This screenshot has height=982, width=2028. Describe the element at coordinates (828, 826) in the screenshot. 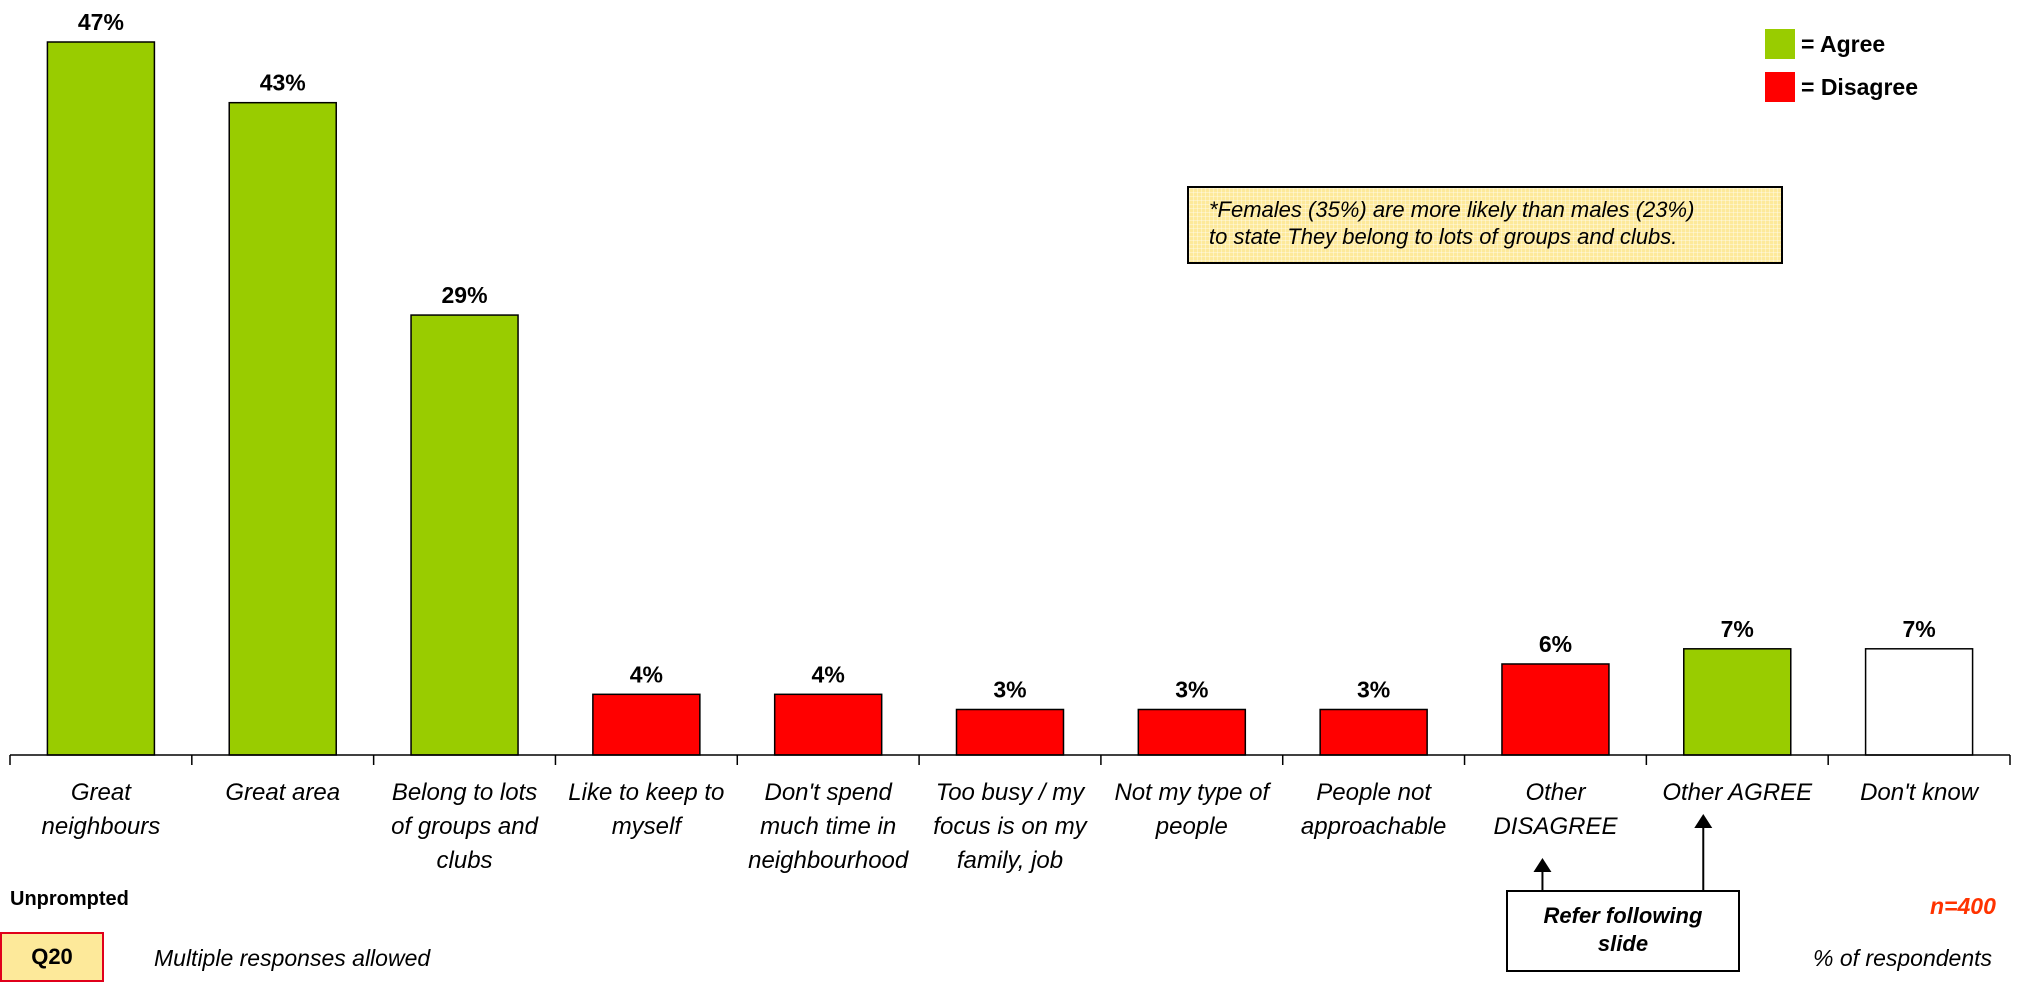

I see `category-label-4: Don't spend much time in neighbourhood` at that location.